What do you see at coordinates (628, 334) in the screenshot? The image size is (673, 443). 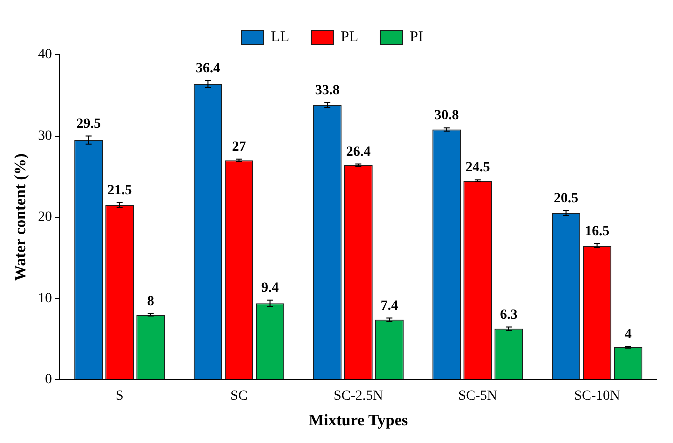 I see `data-label: 4` at bounding box center [628, 334].